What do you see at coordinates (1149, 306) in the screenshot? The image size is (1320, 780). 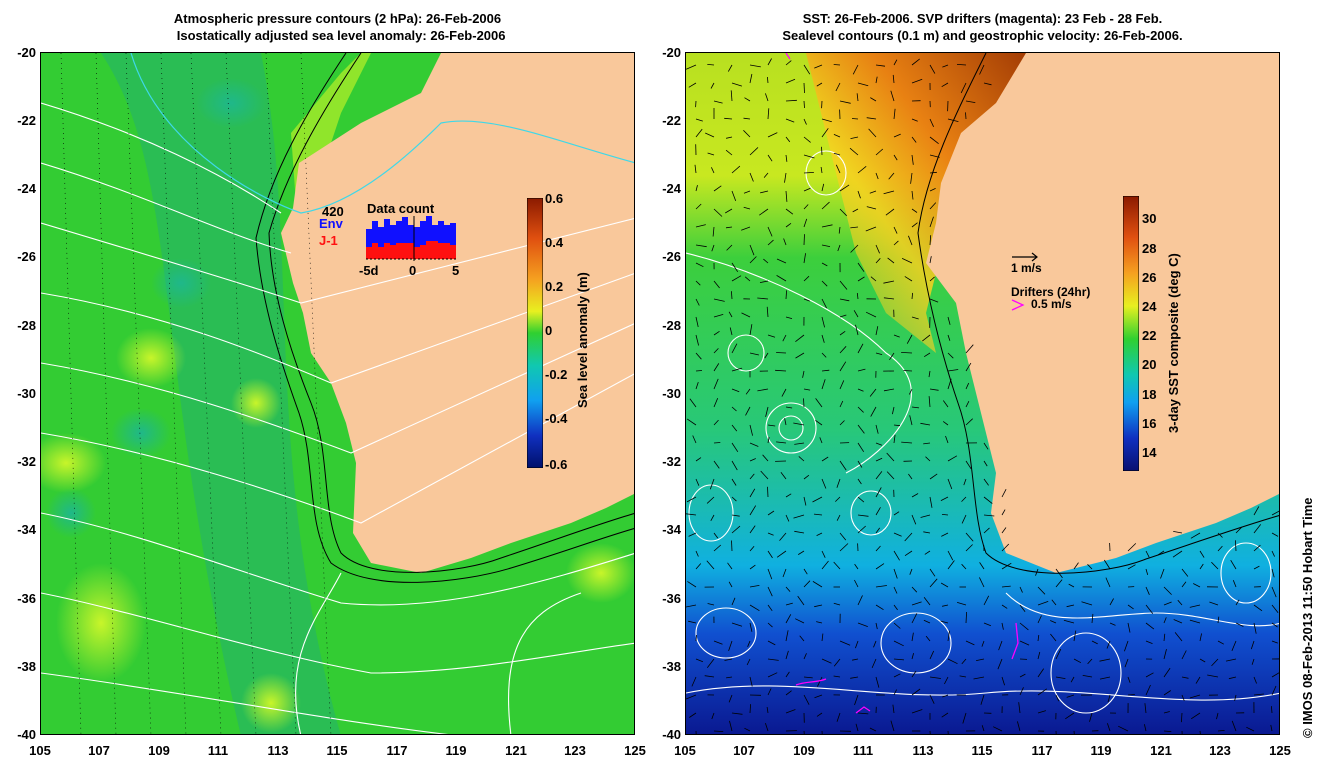 I see `sst-tick-3: 24` at bounding box center [1149, 306].